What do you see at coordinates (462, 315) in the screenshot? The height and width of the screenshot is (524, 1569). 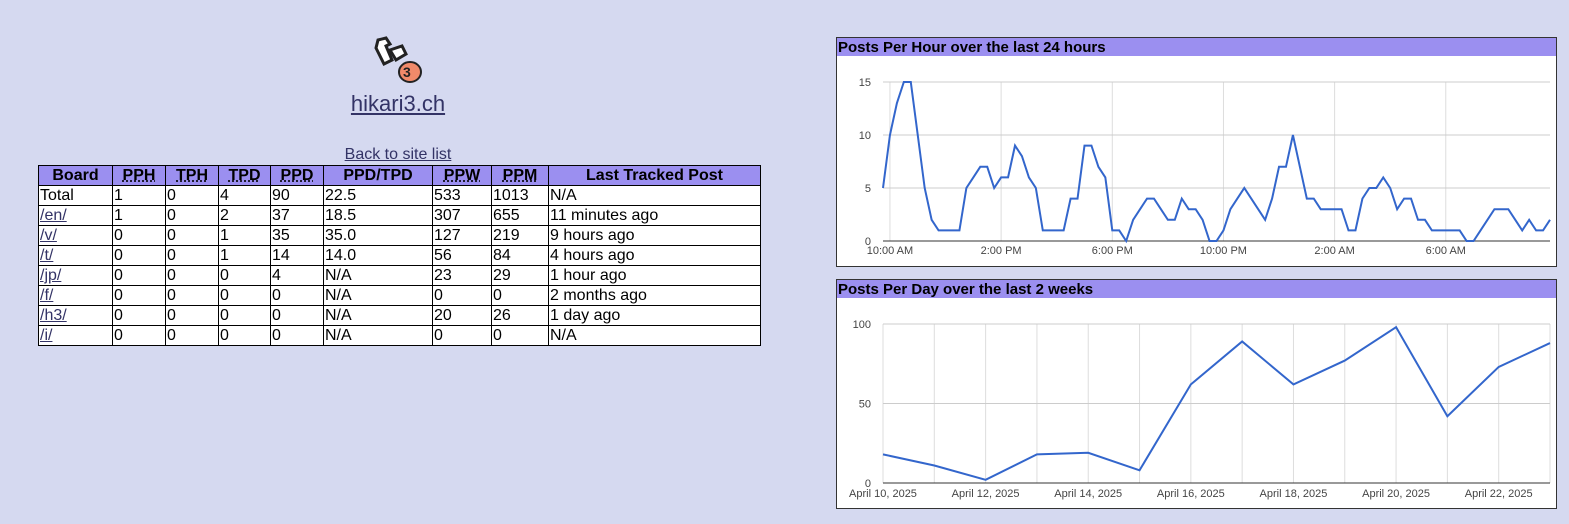 I see `table-cell: 20` at bounding box center [462, 315].